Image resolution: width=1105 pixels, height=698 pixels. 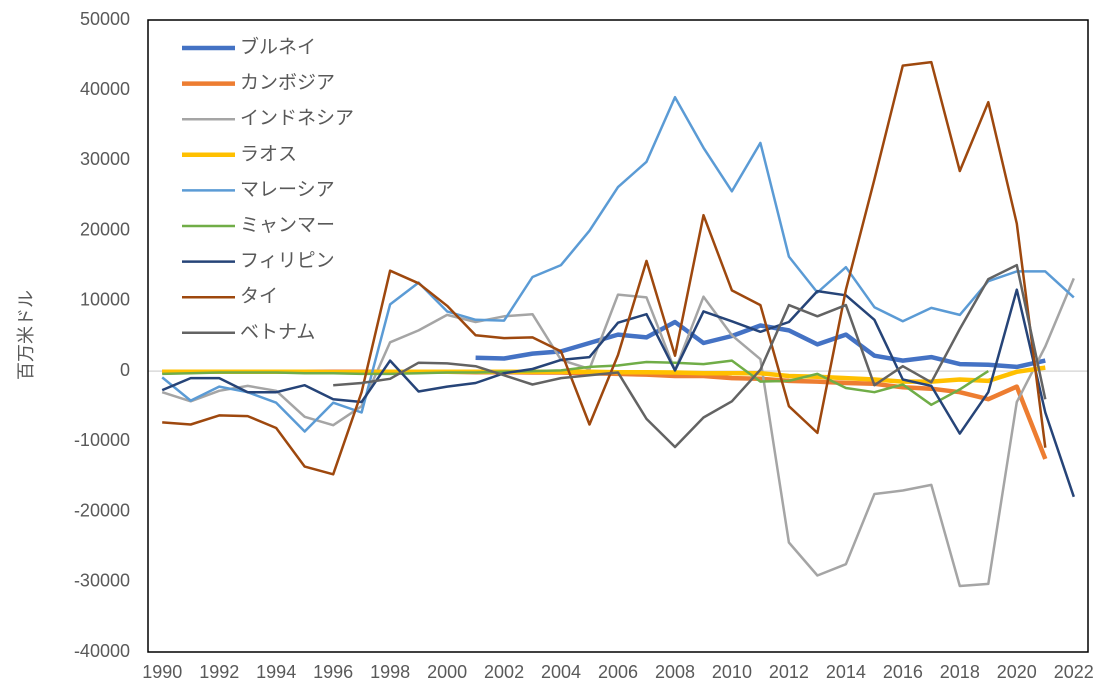 What do you see at coordinates (903, 672) in the screenshot?
I see `x-tick-label: 2016` at bounding box center [903, 672].